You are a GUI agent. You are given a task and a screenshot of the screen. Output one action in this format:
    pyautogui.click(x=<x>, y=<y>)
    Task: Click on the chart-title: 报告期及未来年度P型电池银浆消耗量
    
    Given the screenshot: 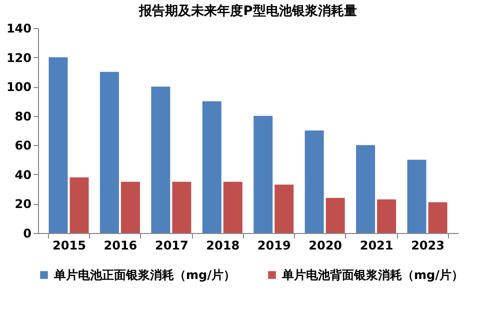 What is the action you would take?
    pyautogui.click(x=247, y=11)
    